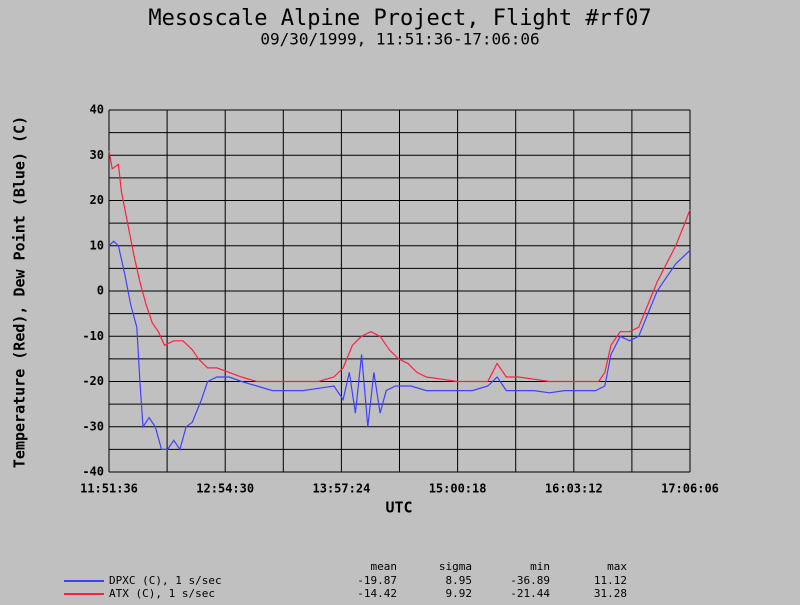  I want to click on x-tick-label: 15:00:18, so click(458, 489).